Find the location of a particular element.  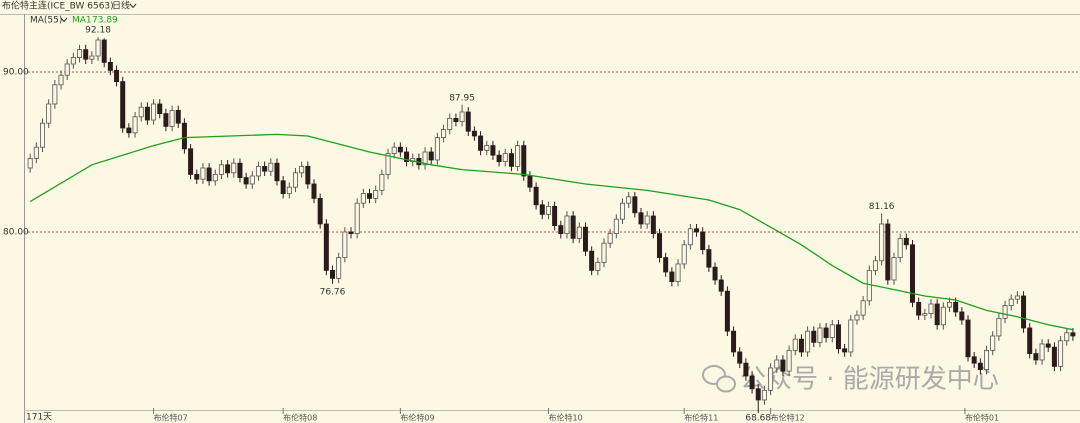

ma-name: MA(55) is located at coordinates (46, 21).